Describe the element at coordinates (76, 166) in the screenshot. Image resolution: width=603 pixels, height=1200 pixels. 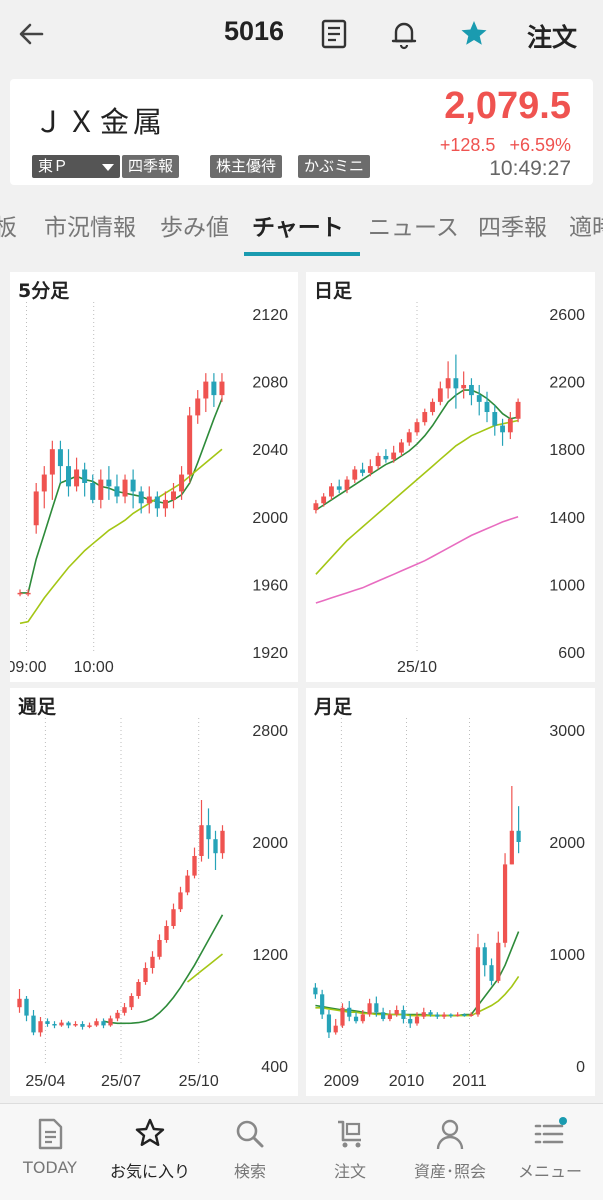
I see `market-selector: 東Ｐ` at that location.